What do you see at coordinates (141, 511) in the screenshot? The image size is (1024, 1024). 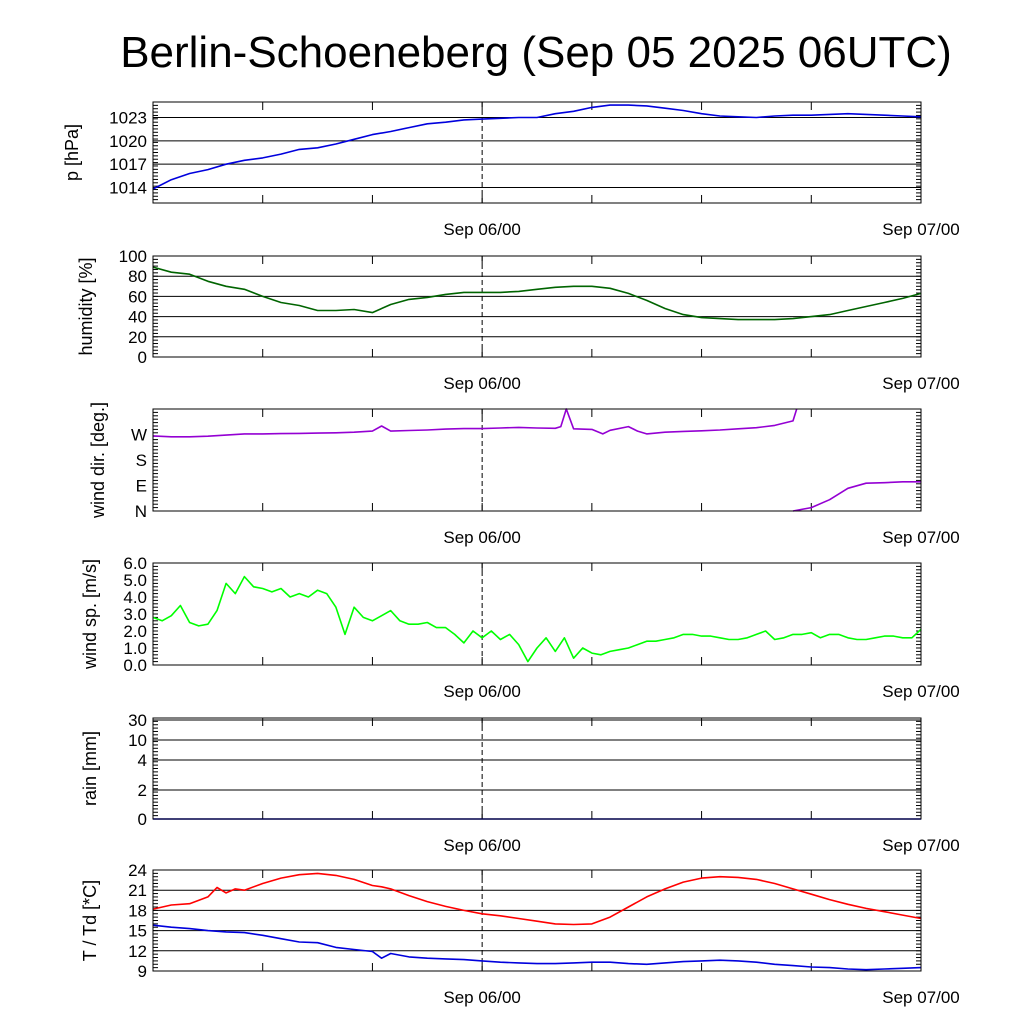 I see `y-tick-label-2-0: N` at bounding box center [141, 511].